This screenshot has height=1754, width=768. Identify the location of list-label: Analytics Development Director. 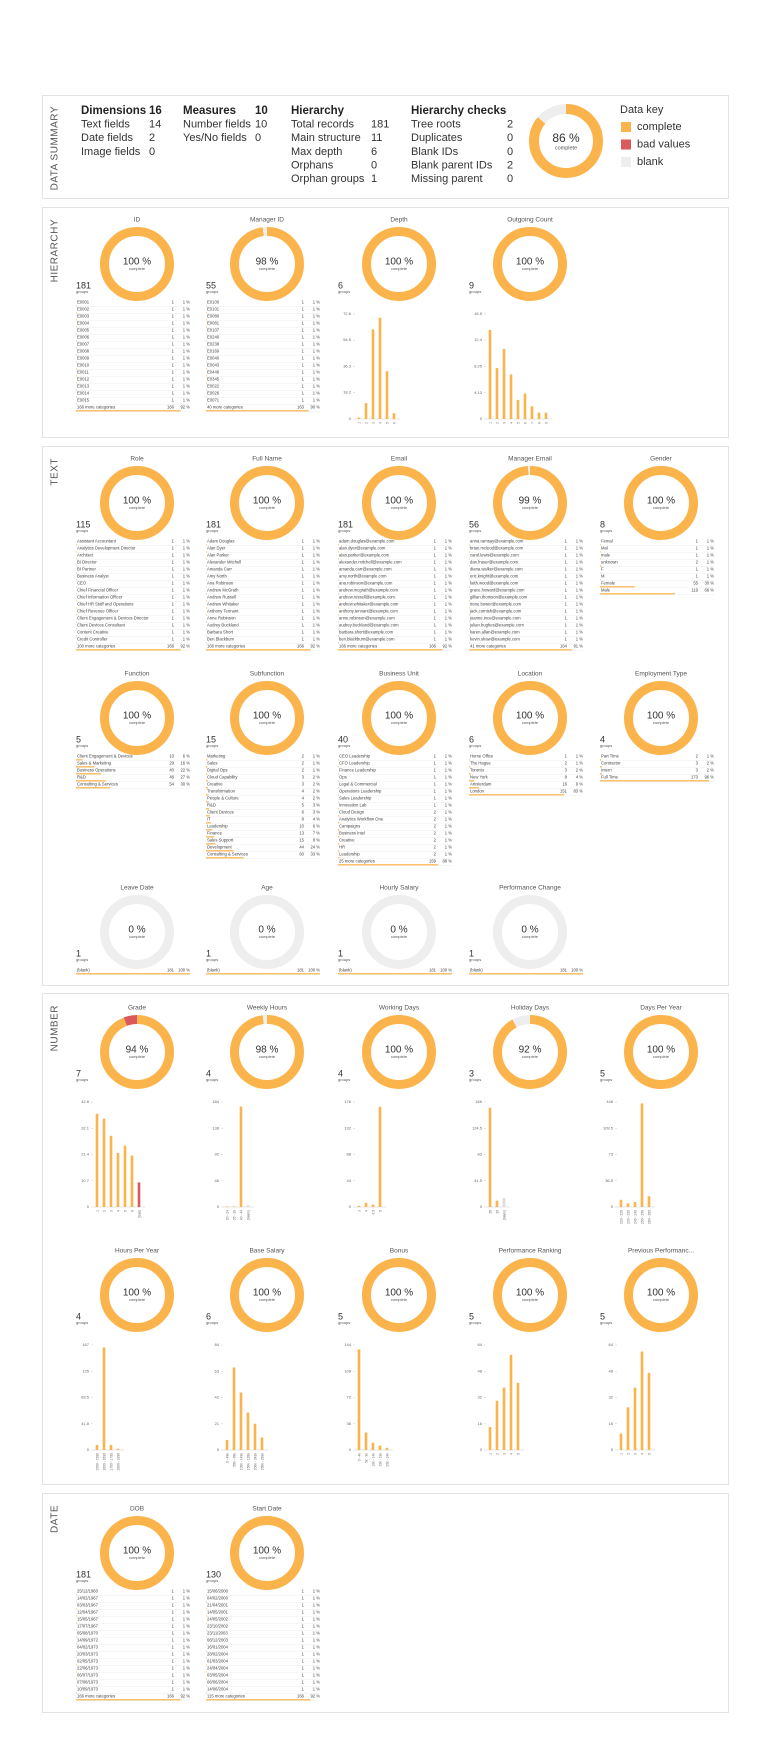
(106, 548).